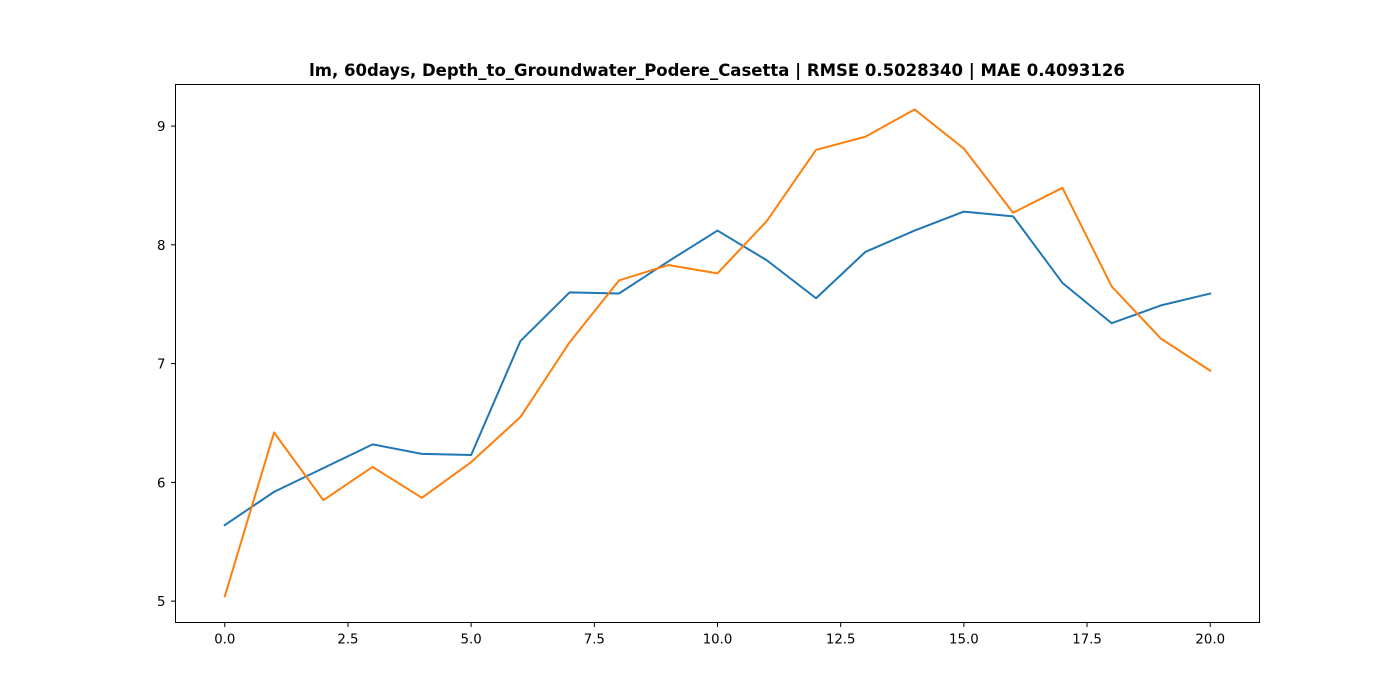 The image size is (1400, 700). I want to click on x-tick-label: 7.5, so click(594, 640).